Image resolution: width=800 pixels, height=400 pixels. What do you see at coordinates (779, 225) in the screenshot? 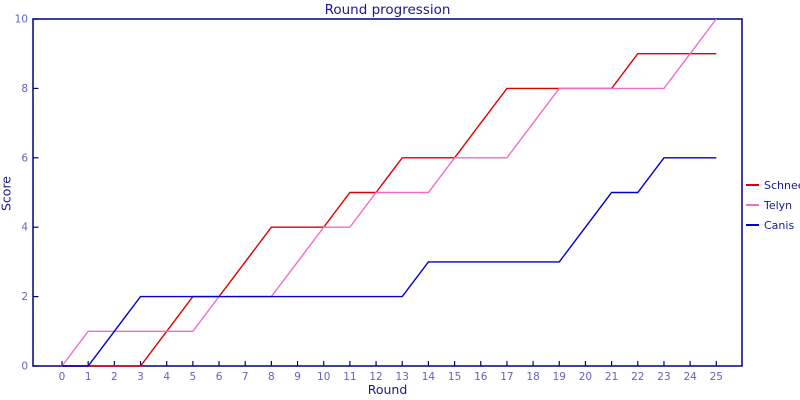
I see `legend-label-canis: Canis` at bounding box center [779, 225].